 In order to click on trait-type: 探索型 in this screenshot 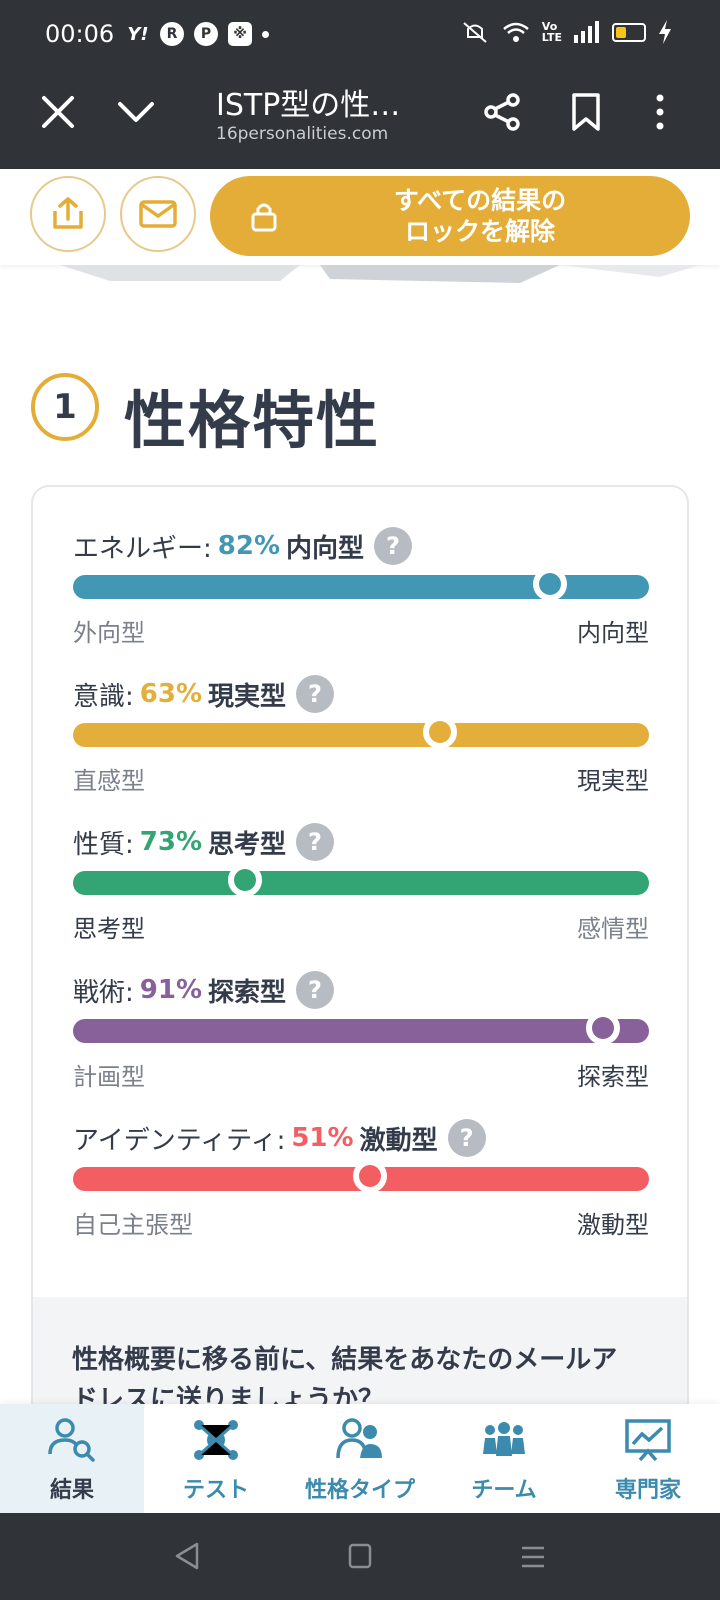, I will do `click(247, 992)`.